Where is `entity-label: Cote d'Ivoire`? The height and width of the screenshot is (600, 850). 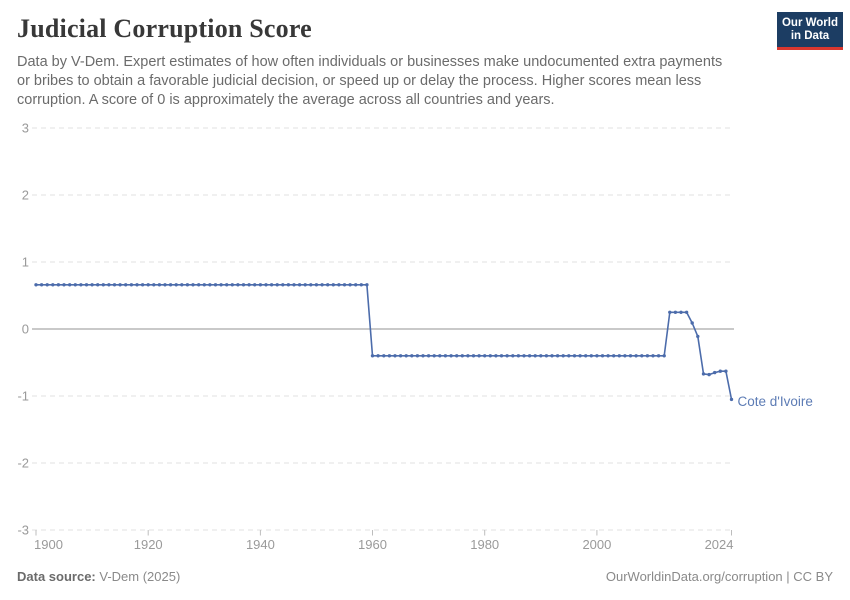
entity-label: Cote d'Ivoire is located at coordinates (775, 401).